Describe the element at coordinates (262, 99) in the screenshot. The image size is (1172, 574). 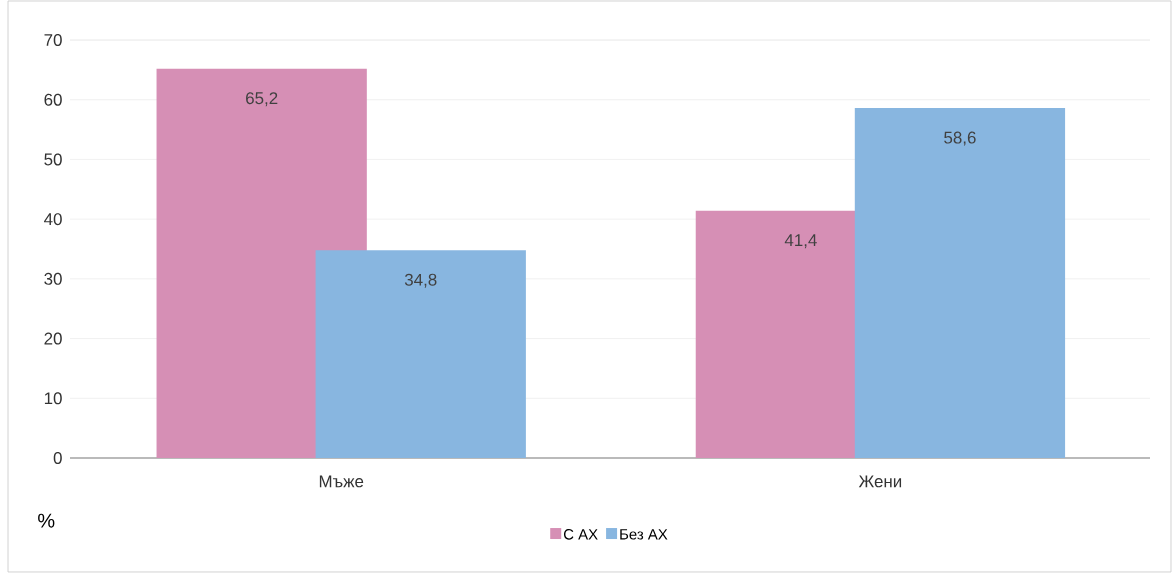
I see `data-label: 65,2` at that location.